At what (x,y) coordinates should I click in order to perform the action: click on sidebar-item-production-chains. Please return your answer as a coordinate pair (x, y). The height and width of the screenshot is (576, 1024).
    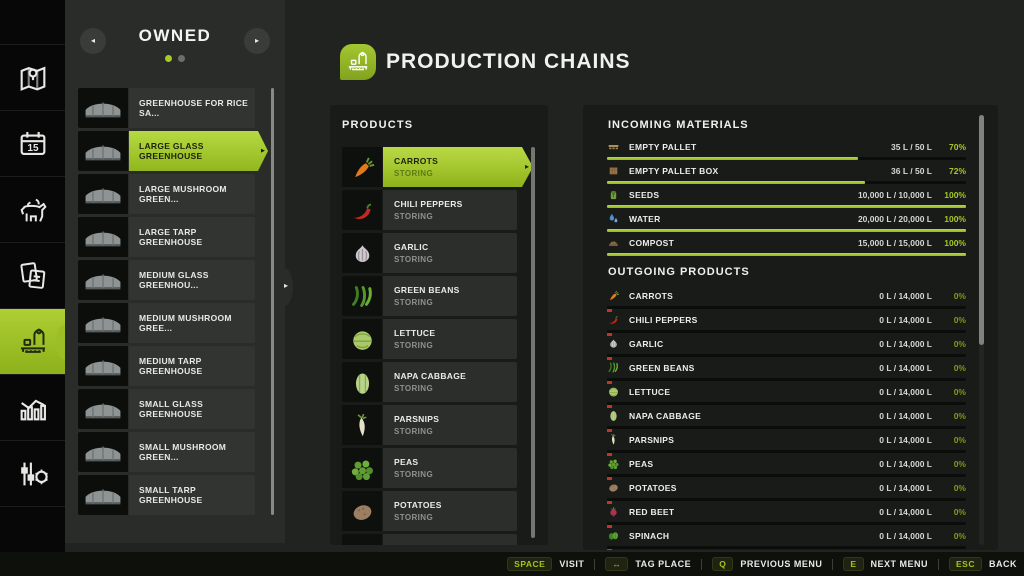
    Looking at the image, I should click on (32, 342).